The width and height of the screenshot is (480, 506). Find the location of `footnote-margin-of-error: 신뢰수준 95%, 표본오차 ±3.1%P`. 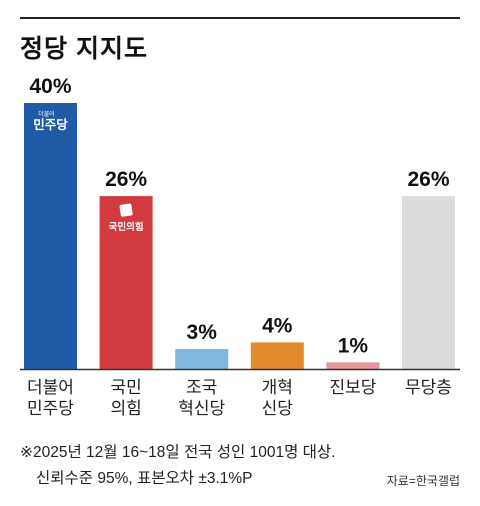

footnote-margin-of-error: 신뢰수준 95%, 표본오차 ±3.1%P is located at coordinates (144, 478).